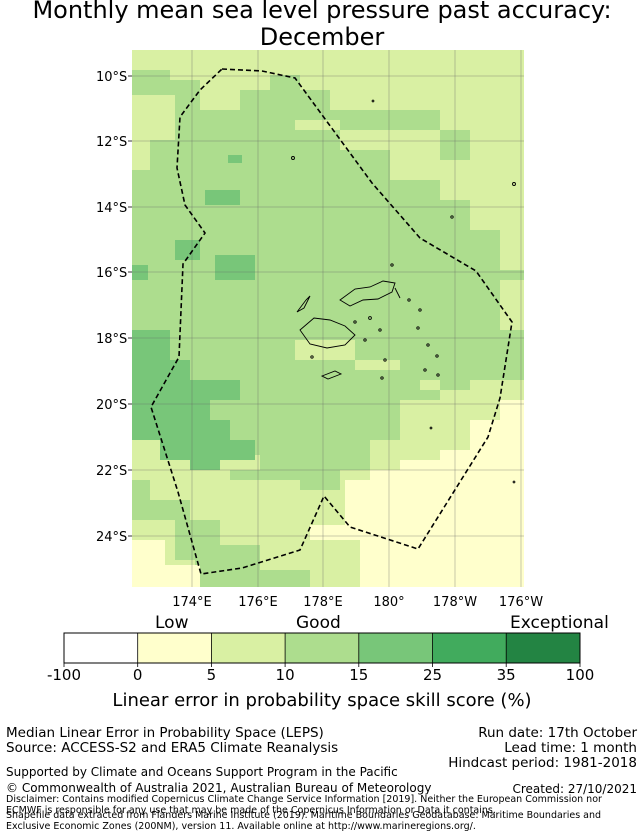  I want to click on colorbar-tick: 5, so click(211, 675).